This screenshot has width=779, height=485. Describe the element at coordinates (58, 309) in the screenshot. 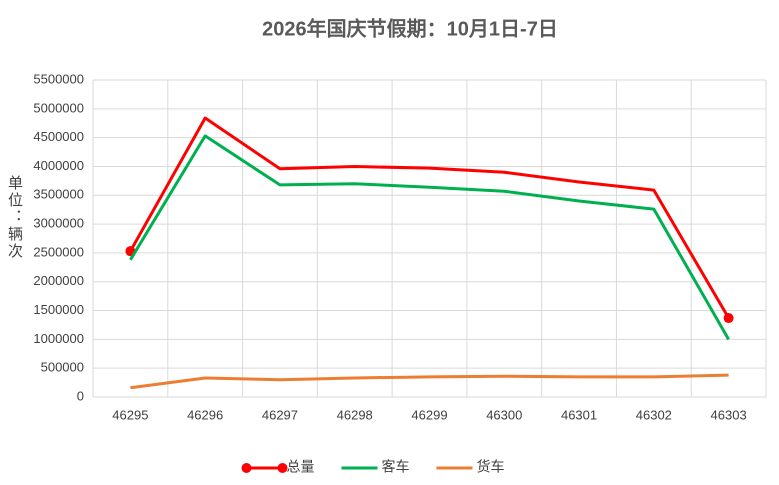

I see `y-tick-label: 1500000` at that location.